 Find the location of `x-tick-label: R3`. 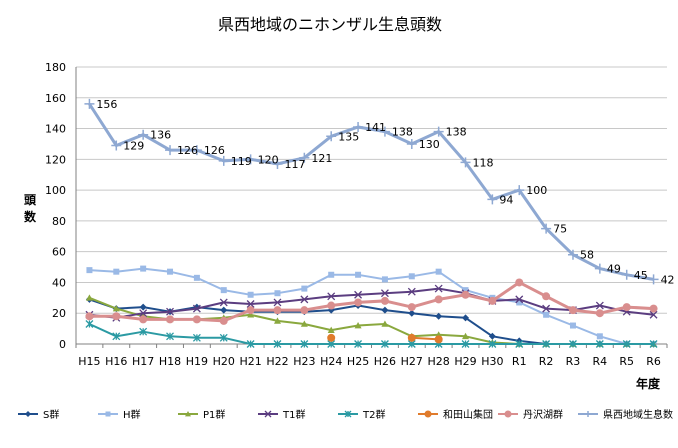

x-tick-label: R3 is located at coordinates (573, 361).